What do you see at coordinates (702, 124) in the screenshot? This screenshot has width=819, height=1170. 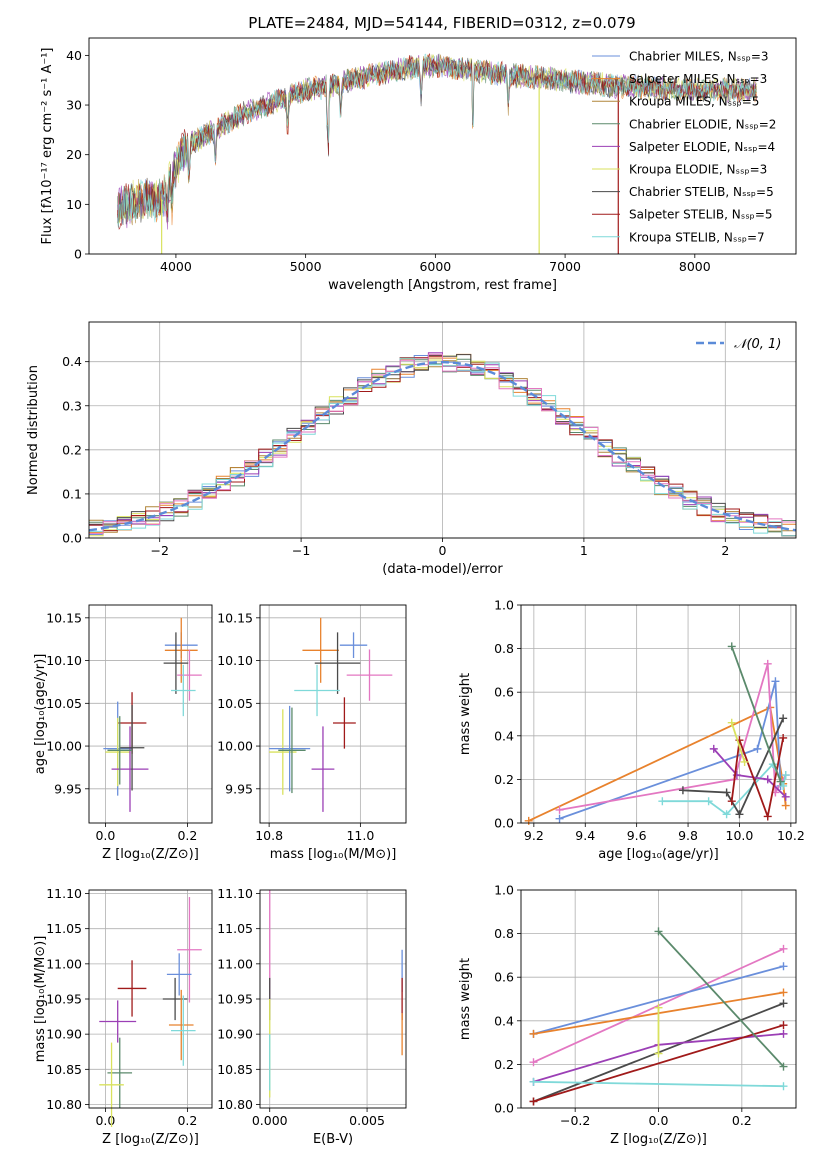 I see `legend-label: Chabrier ELODIE, Nₛₛₚ=2` at bounding box center [702, 124].